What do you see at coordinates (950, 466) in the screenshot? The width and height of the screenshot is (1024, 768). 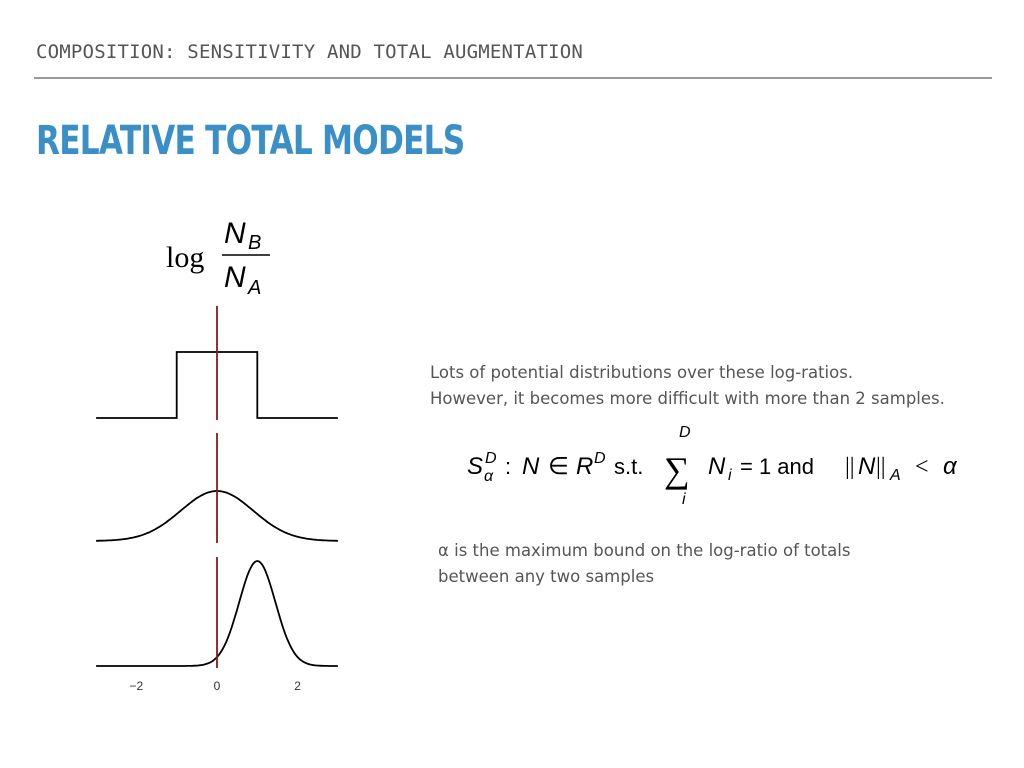 I see `formula-alpha: α` at bounding box center [950, 466].